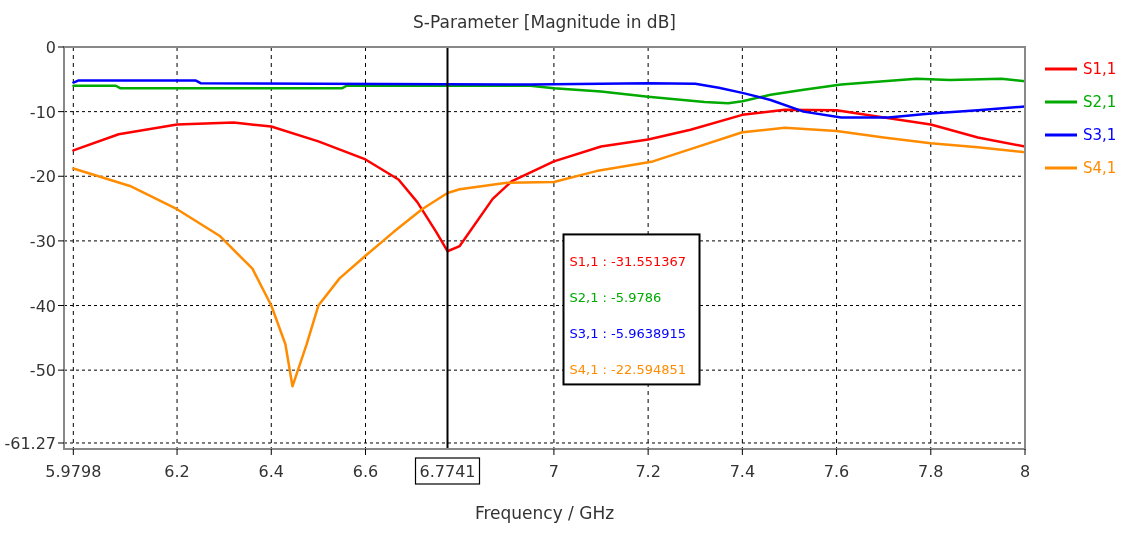  What do you see at coordinates (42, 177) in the screenshot?
I see `y-tick-label: -20` at bounding box center [42, 177].